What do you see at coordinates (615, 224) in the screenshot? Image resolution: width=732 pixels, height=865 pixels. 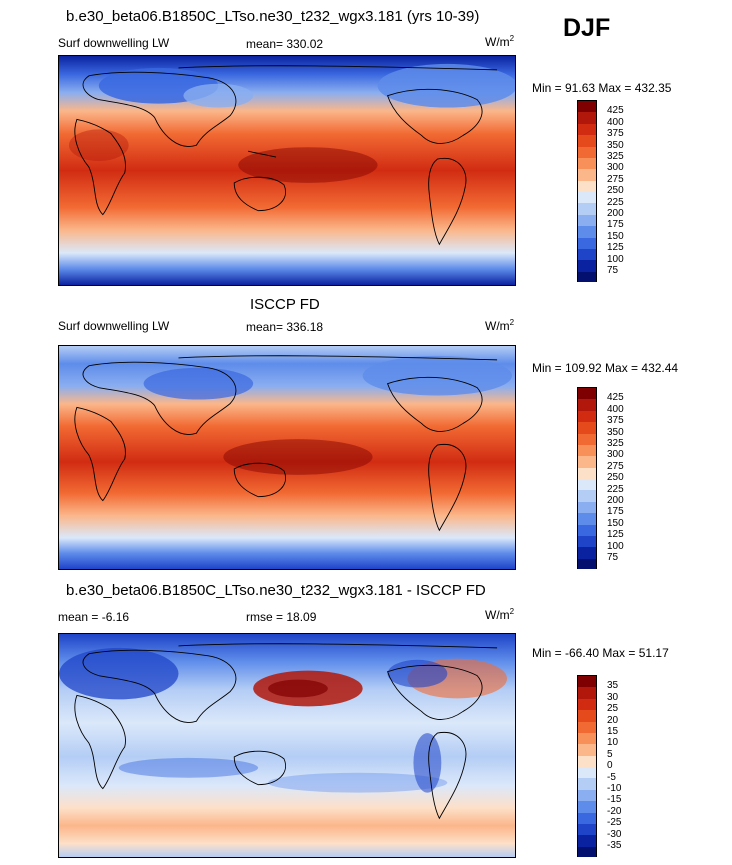 I see `panel1-tick: 175` at bounding box center [615, 224].